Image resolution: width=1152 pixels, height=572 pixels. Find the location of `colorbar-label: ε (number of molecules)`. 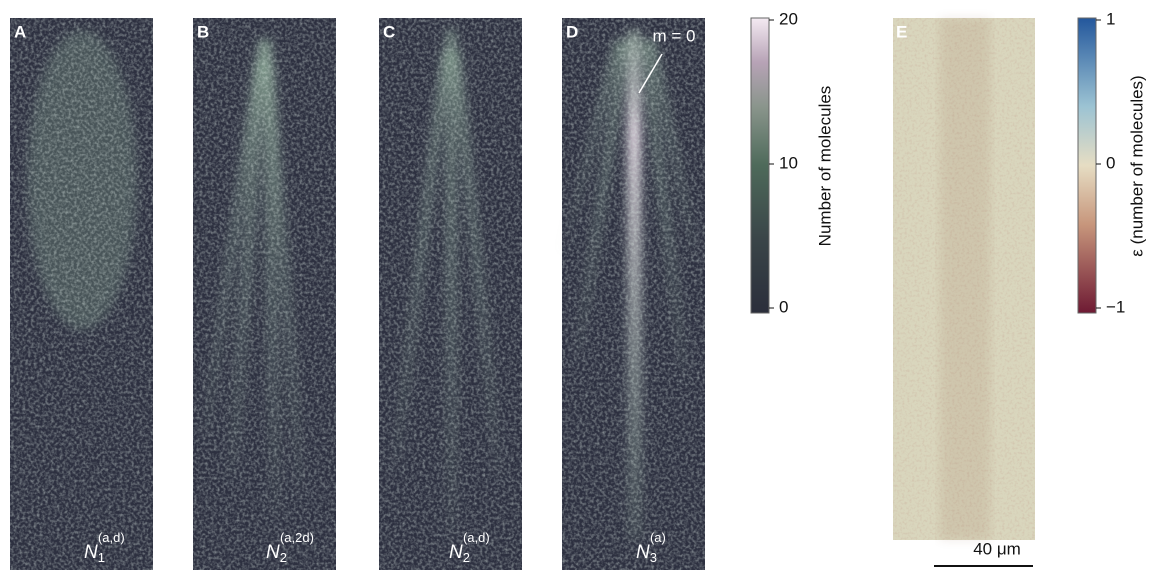

colorbar-label: ε (number of molecules) is located at coordinates (1136, 165).